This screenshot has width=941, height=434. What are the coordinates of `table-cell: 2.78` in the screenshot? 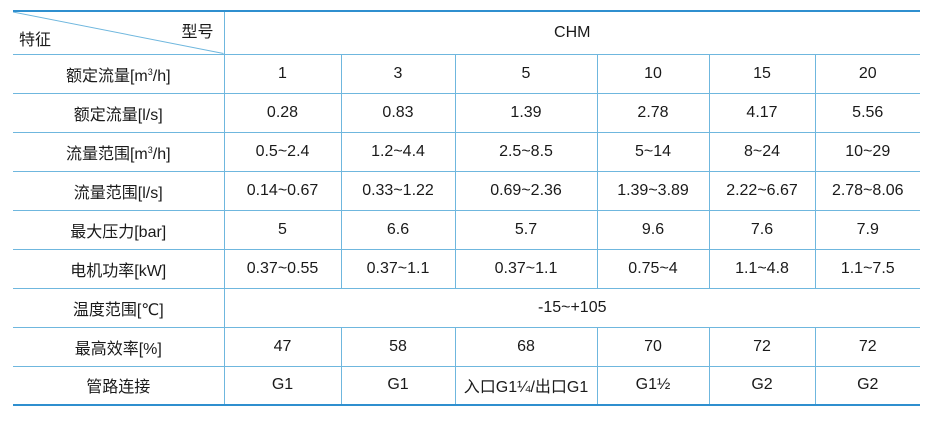 It's located at (652, 113).